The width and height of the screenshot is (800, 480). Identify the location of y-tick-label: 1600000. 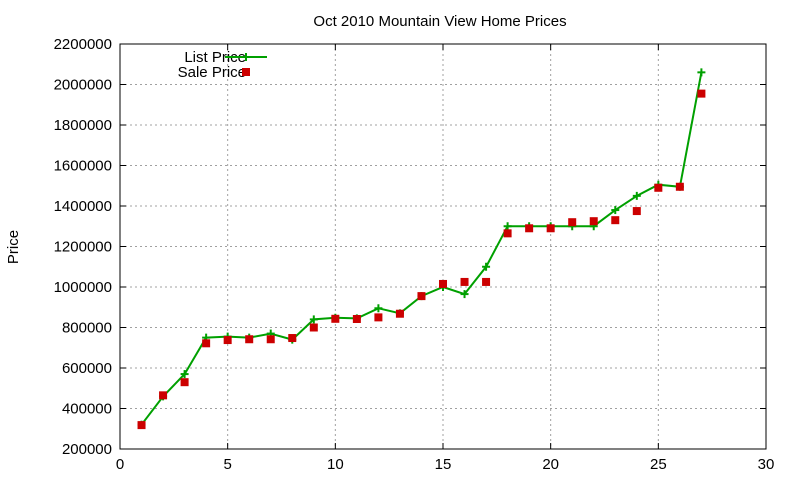
(83, 166).